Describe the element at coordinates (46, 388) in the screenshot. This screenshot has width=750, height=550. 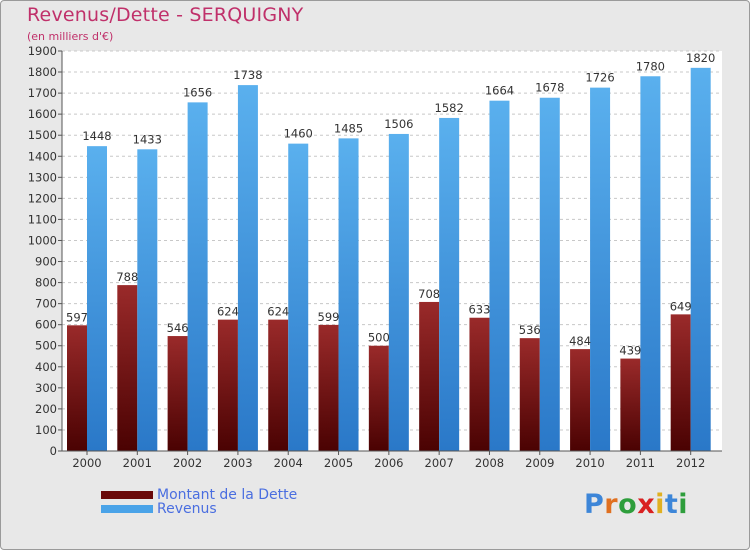
I see `y-tick-label: 300` at that location.